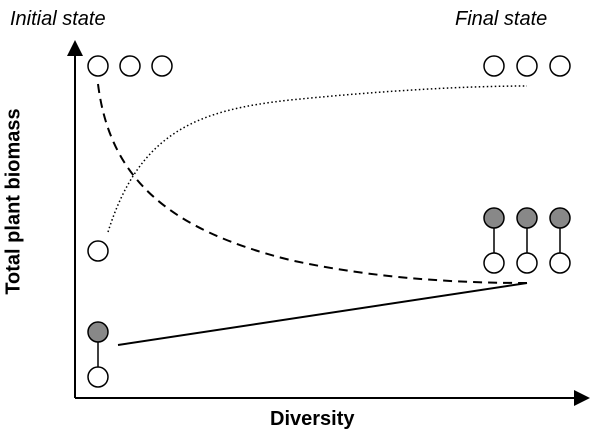 The height and width of the screenshot is (436, 592). I want to click on solid-line, so click(322, 314).